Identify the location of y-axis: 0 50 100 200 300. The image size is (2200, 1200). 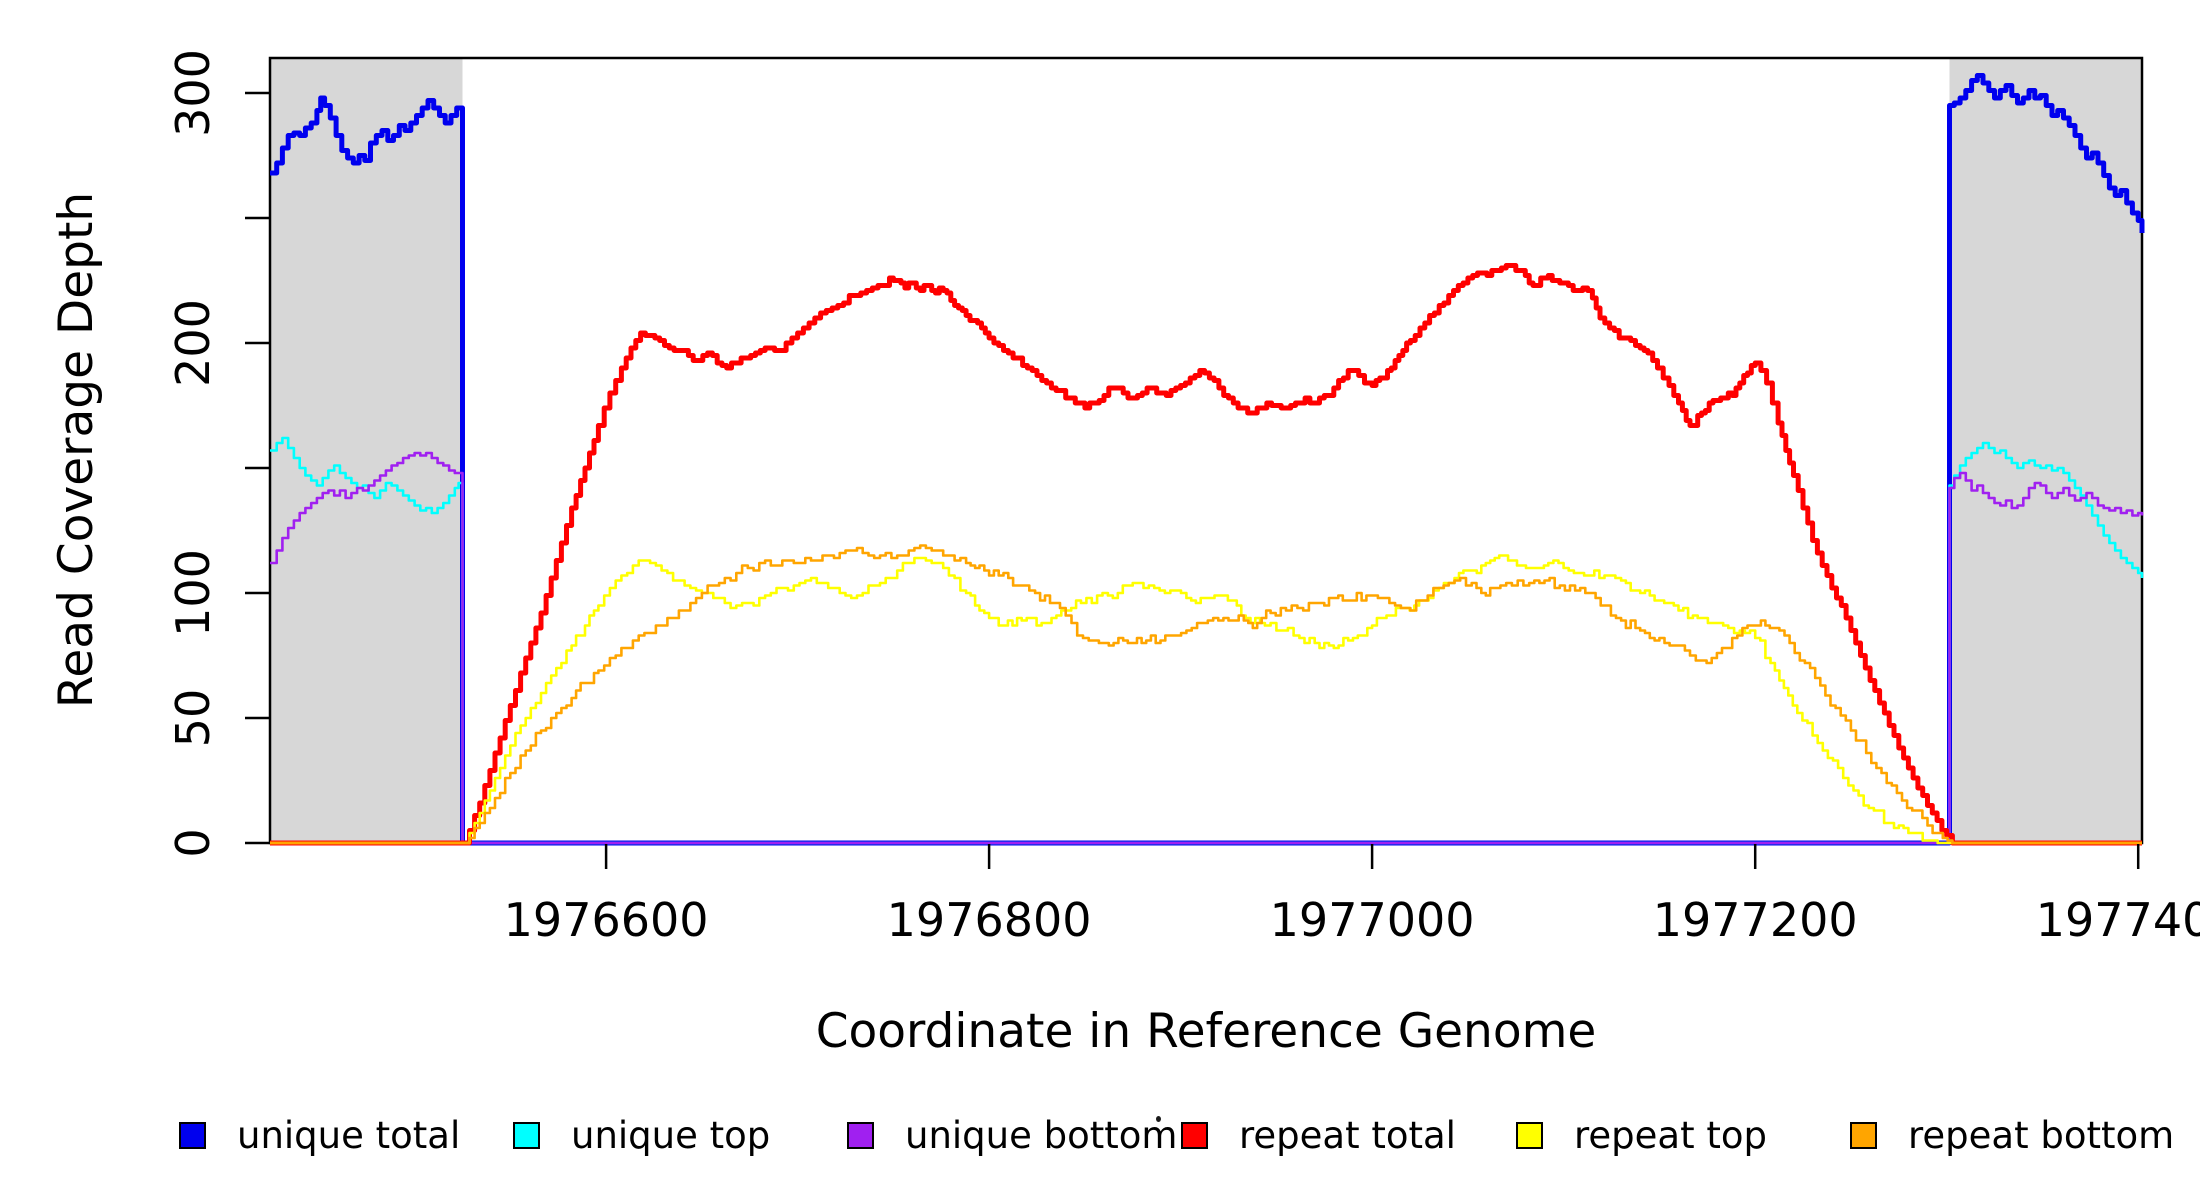
(218, 453).